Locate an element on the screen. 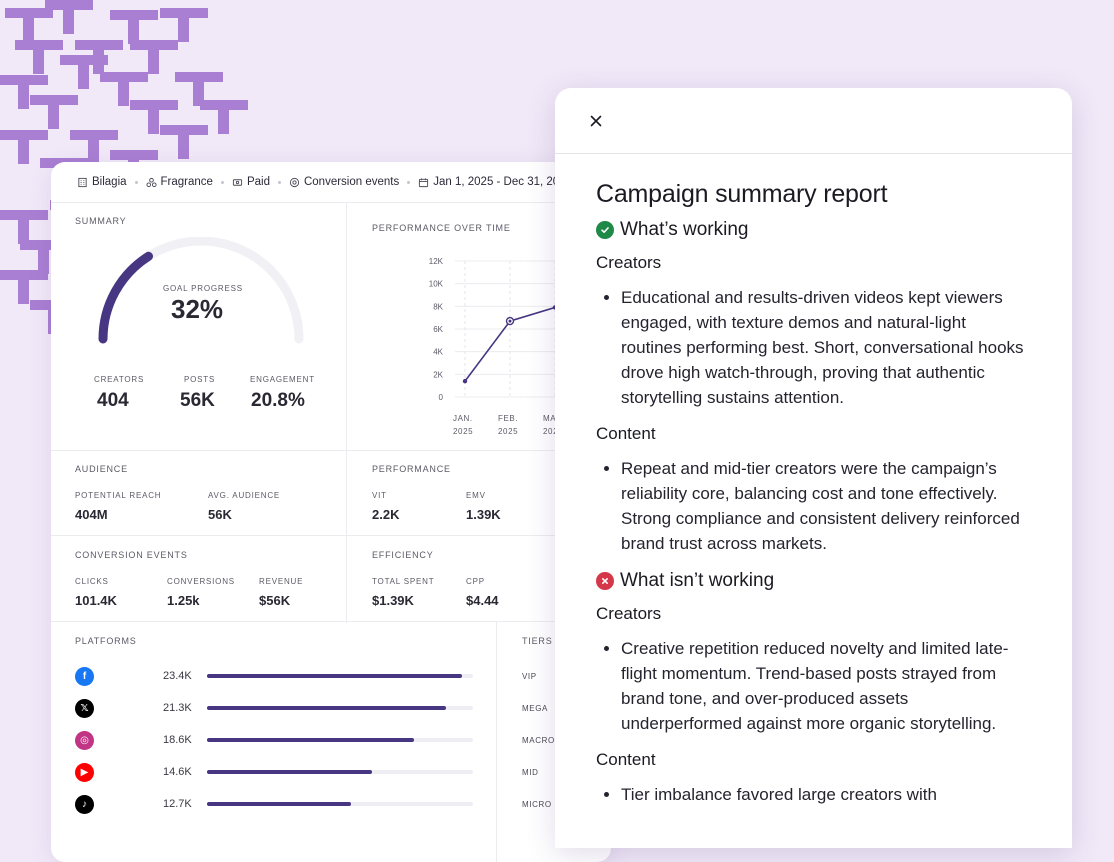  not-working-creators-title: Creators is located at coordinates (629, 613).